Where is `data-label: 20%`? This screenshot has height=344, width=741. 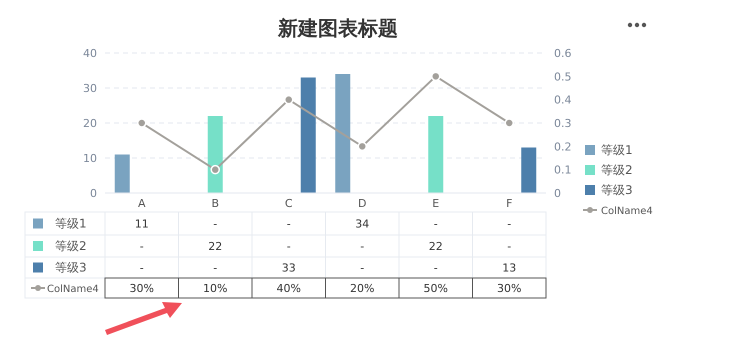 data-label: 20% is located at coordinates (362, 288).